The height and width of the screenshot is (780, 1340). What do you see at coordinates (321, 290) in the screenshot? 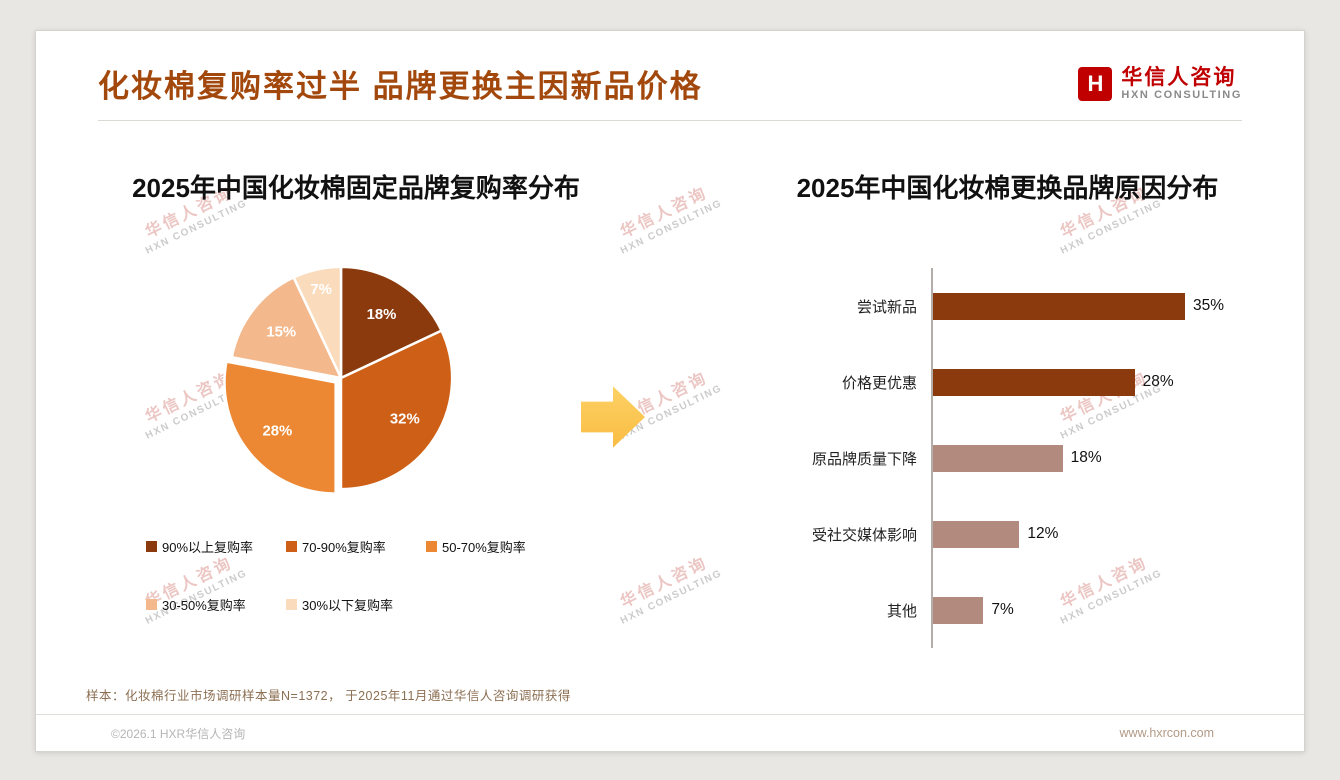
I see `pie-value-label: 7%` at bounding box center [321, 290].